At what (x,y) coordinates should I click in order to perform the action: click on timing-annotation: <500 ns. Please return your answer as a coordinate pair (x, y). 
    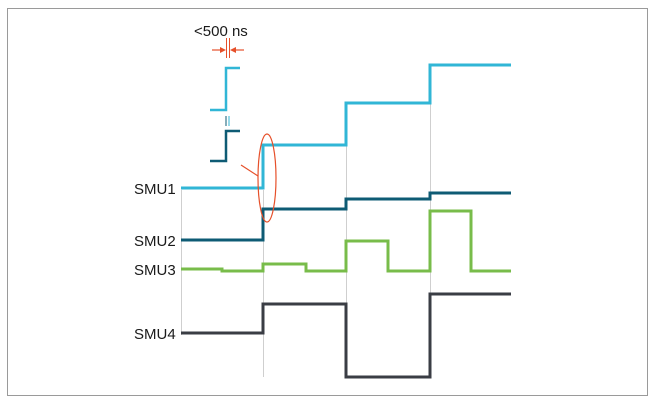
    Looking at the image, I should click on (221, 40).